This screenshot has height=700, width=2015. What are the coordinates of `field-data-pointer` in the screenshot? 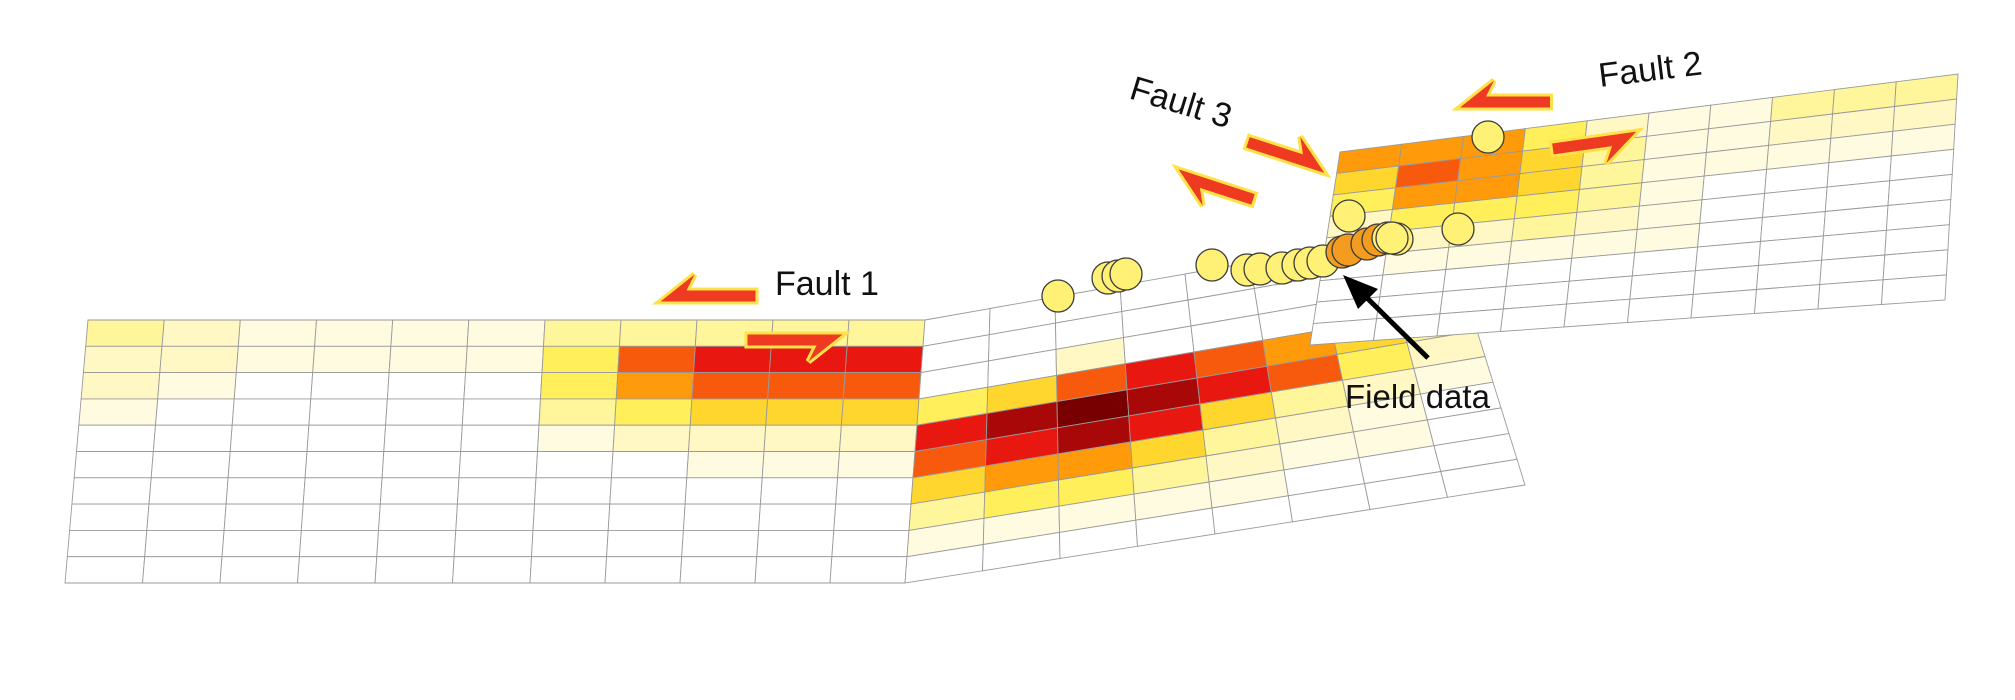 It's located at (1386, 317).